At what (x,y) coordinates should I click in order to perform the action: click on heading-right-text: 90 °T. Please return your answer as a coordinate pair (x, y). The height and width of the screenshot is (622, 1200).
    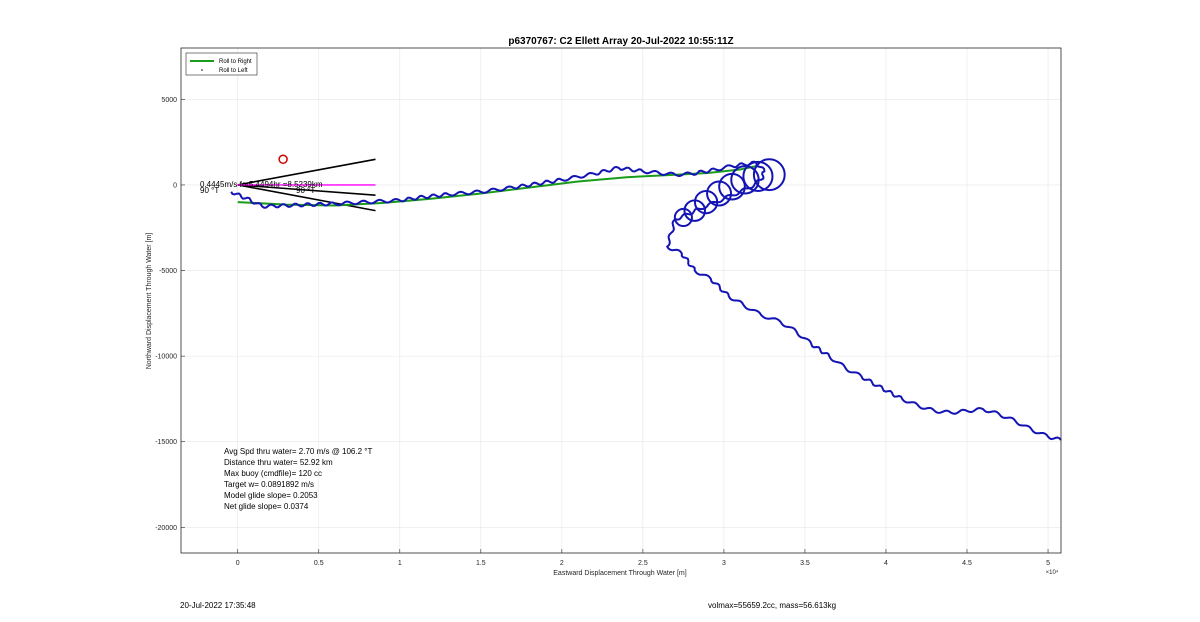
    Looking at the image, I should click on (305, 190).